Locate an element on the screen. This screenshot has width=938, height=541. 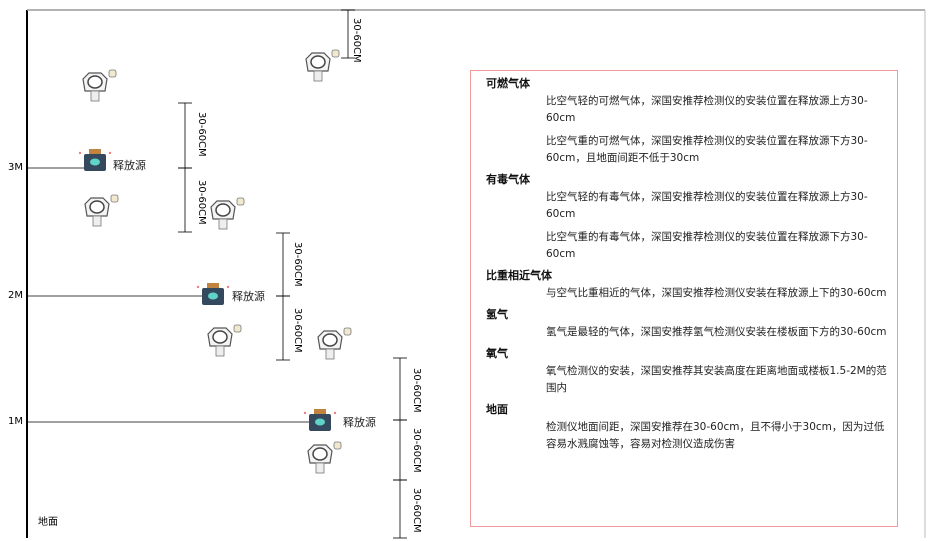
note-text: 与空气比重相近的气体，深国安推荐检测仪安装在释放源上下的30-60cm is located at coordinates (716, 293).